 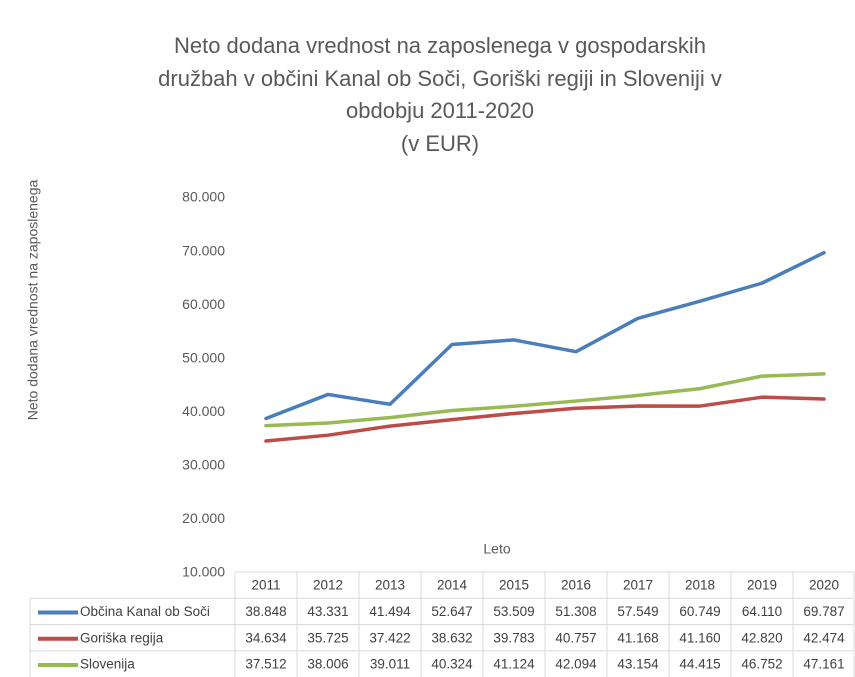 What do you see at coordinates (328, 585) in the screenshot?
I see `x-tick-label: 2012` at bounding box center [328, 585].